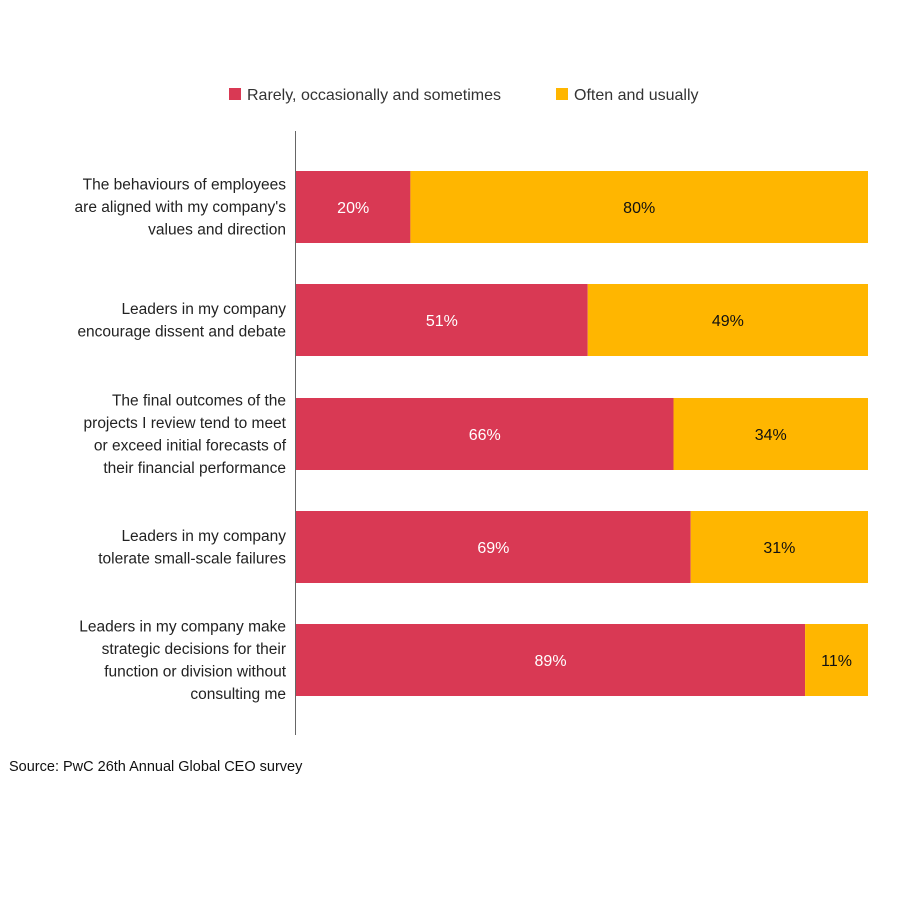 Image resolution: width=900 pixels, height=900 pixels. Describe the element at coordinates (181, 207) in the screenshot. I see `category-label: are aligned with my company's` at that location.